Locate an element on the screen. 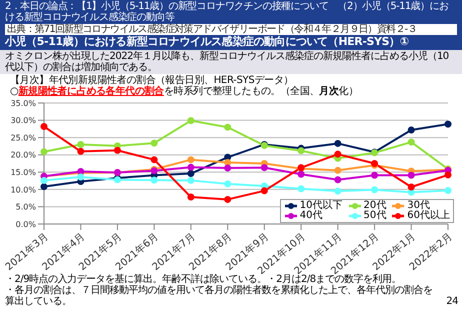 The image size is (462, 320). y-tick-label: 15.0% is located at coordinates (23, 172).